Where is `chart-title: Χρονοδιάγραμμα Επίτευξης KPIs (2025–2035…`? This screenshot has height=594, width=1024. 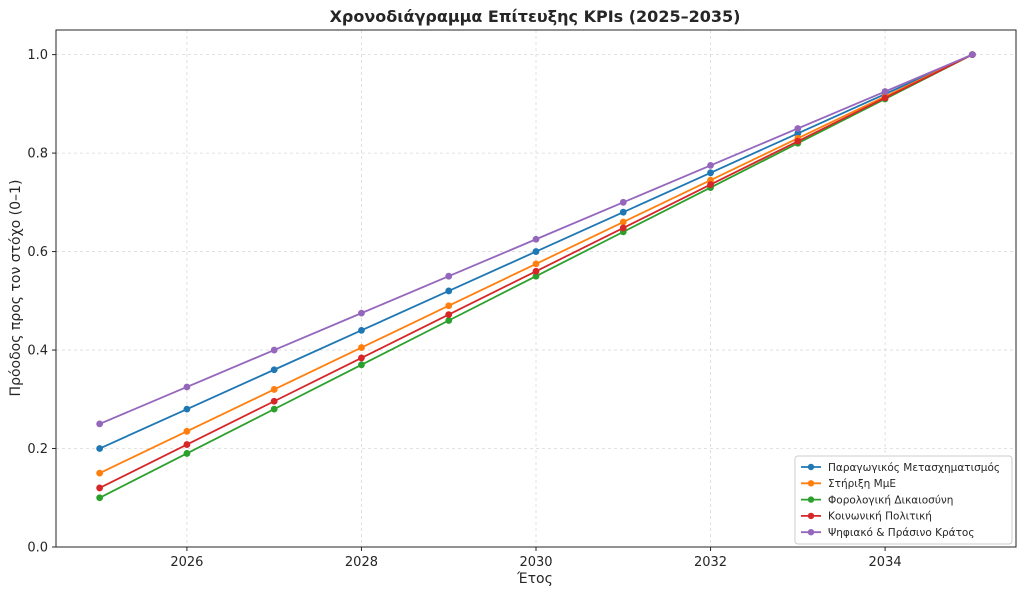 chart-title: Χρονοδιάγραμμα Επίτευξης KPIs (2025–2035… is located at coordinates (535, 16).